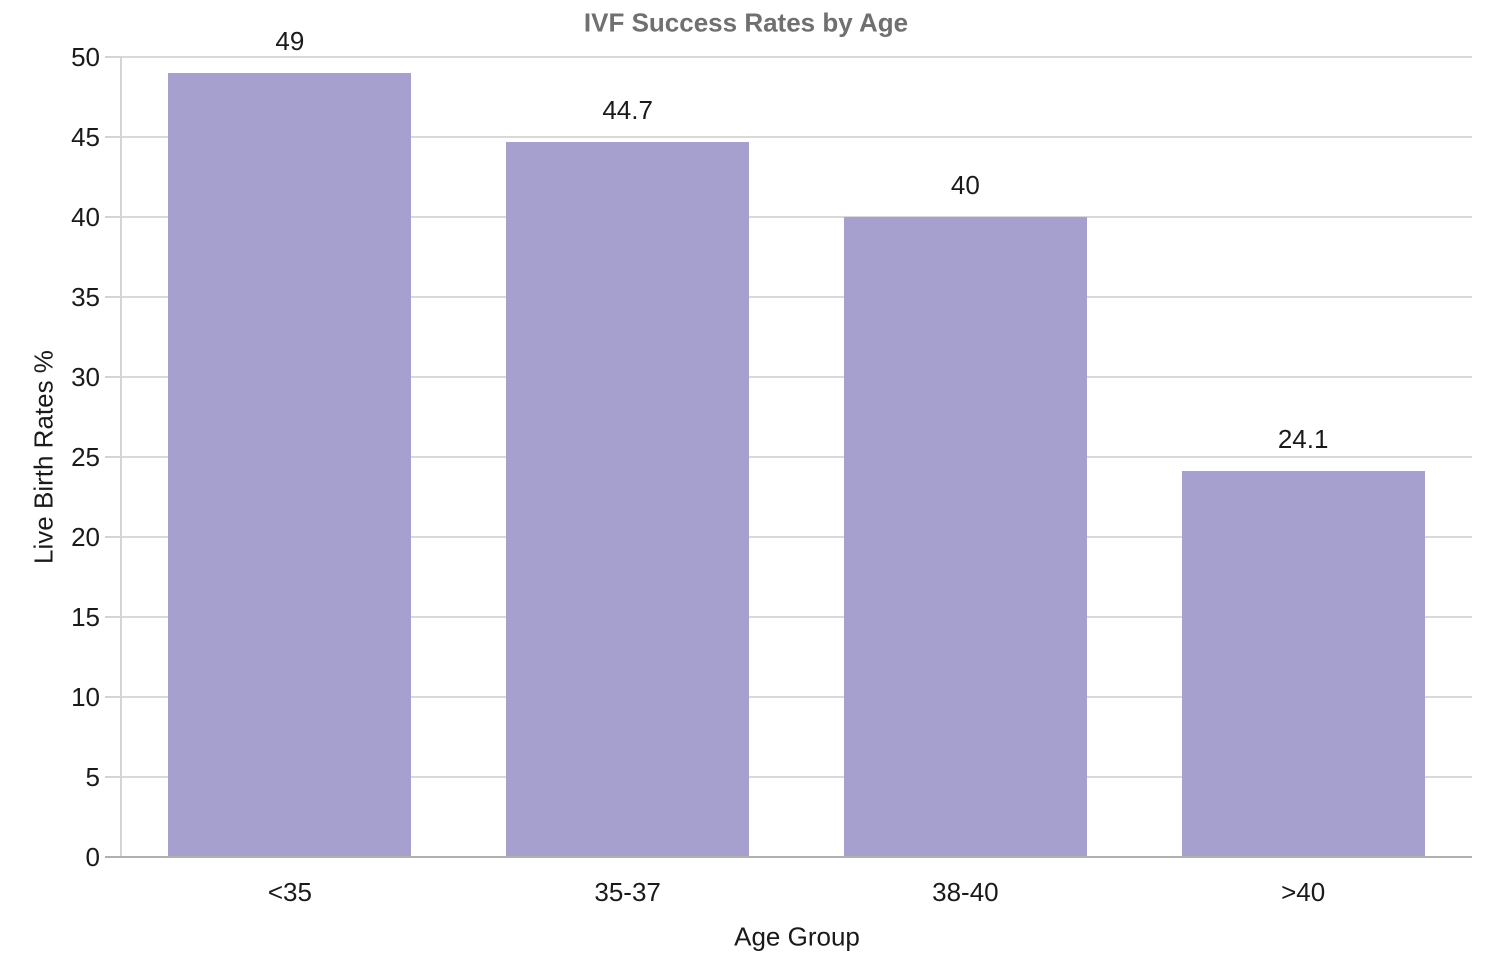  Describe the element at coordinates (788, 857) in the screenshot. I see `x-axis-baseline` at that location.